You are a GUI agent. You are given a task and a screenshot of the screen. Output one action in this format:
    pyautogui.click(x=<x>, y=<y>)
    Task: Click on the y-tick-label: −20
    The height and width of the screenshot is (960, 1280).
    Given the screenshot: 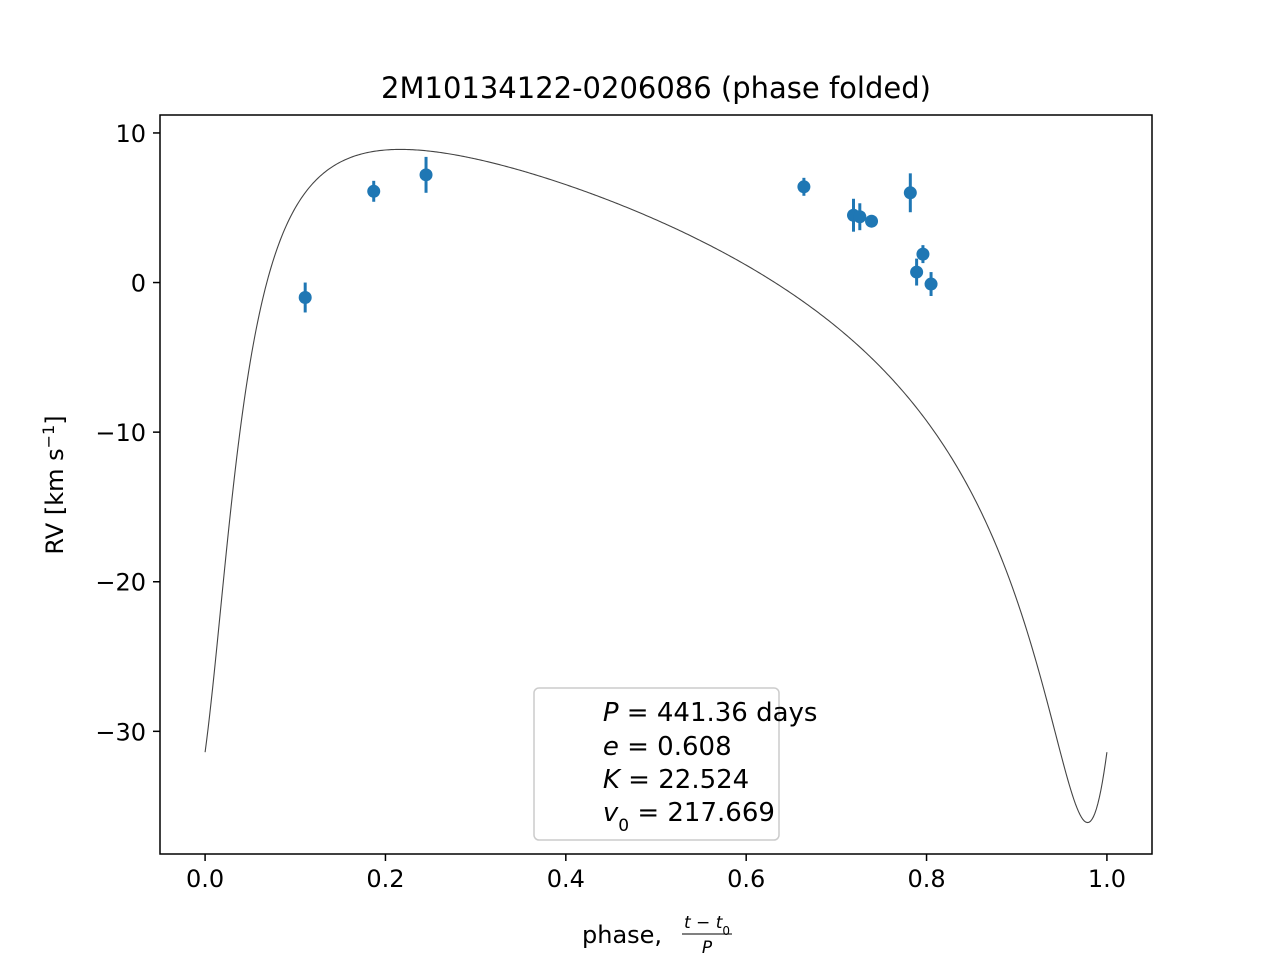 What is the action you would take?
    pyautogui.click(x=120, y=583)
    